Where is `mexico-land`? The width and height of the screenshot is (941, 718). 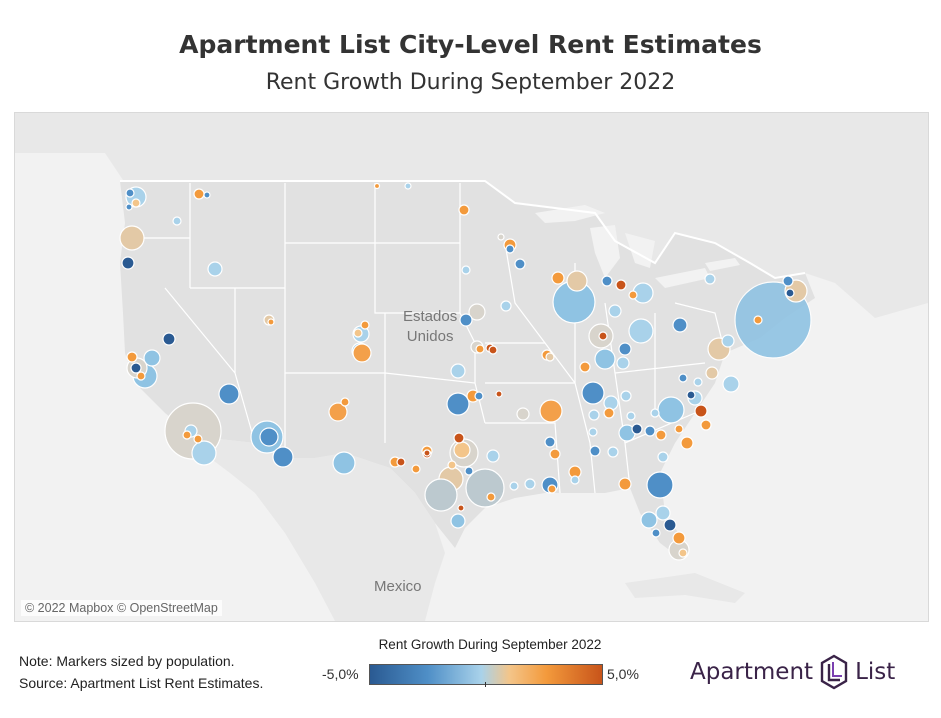
mexico-land is located at coordinates (317, 527).